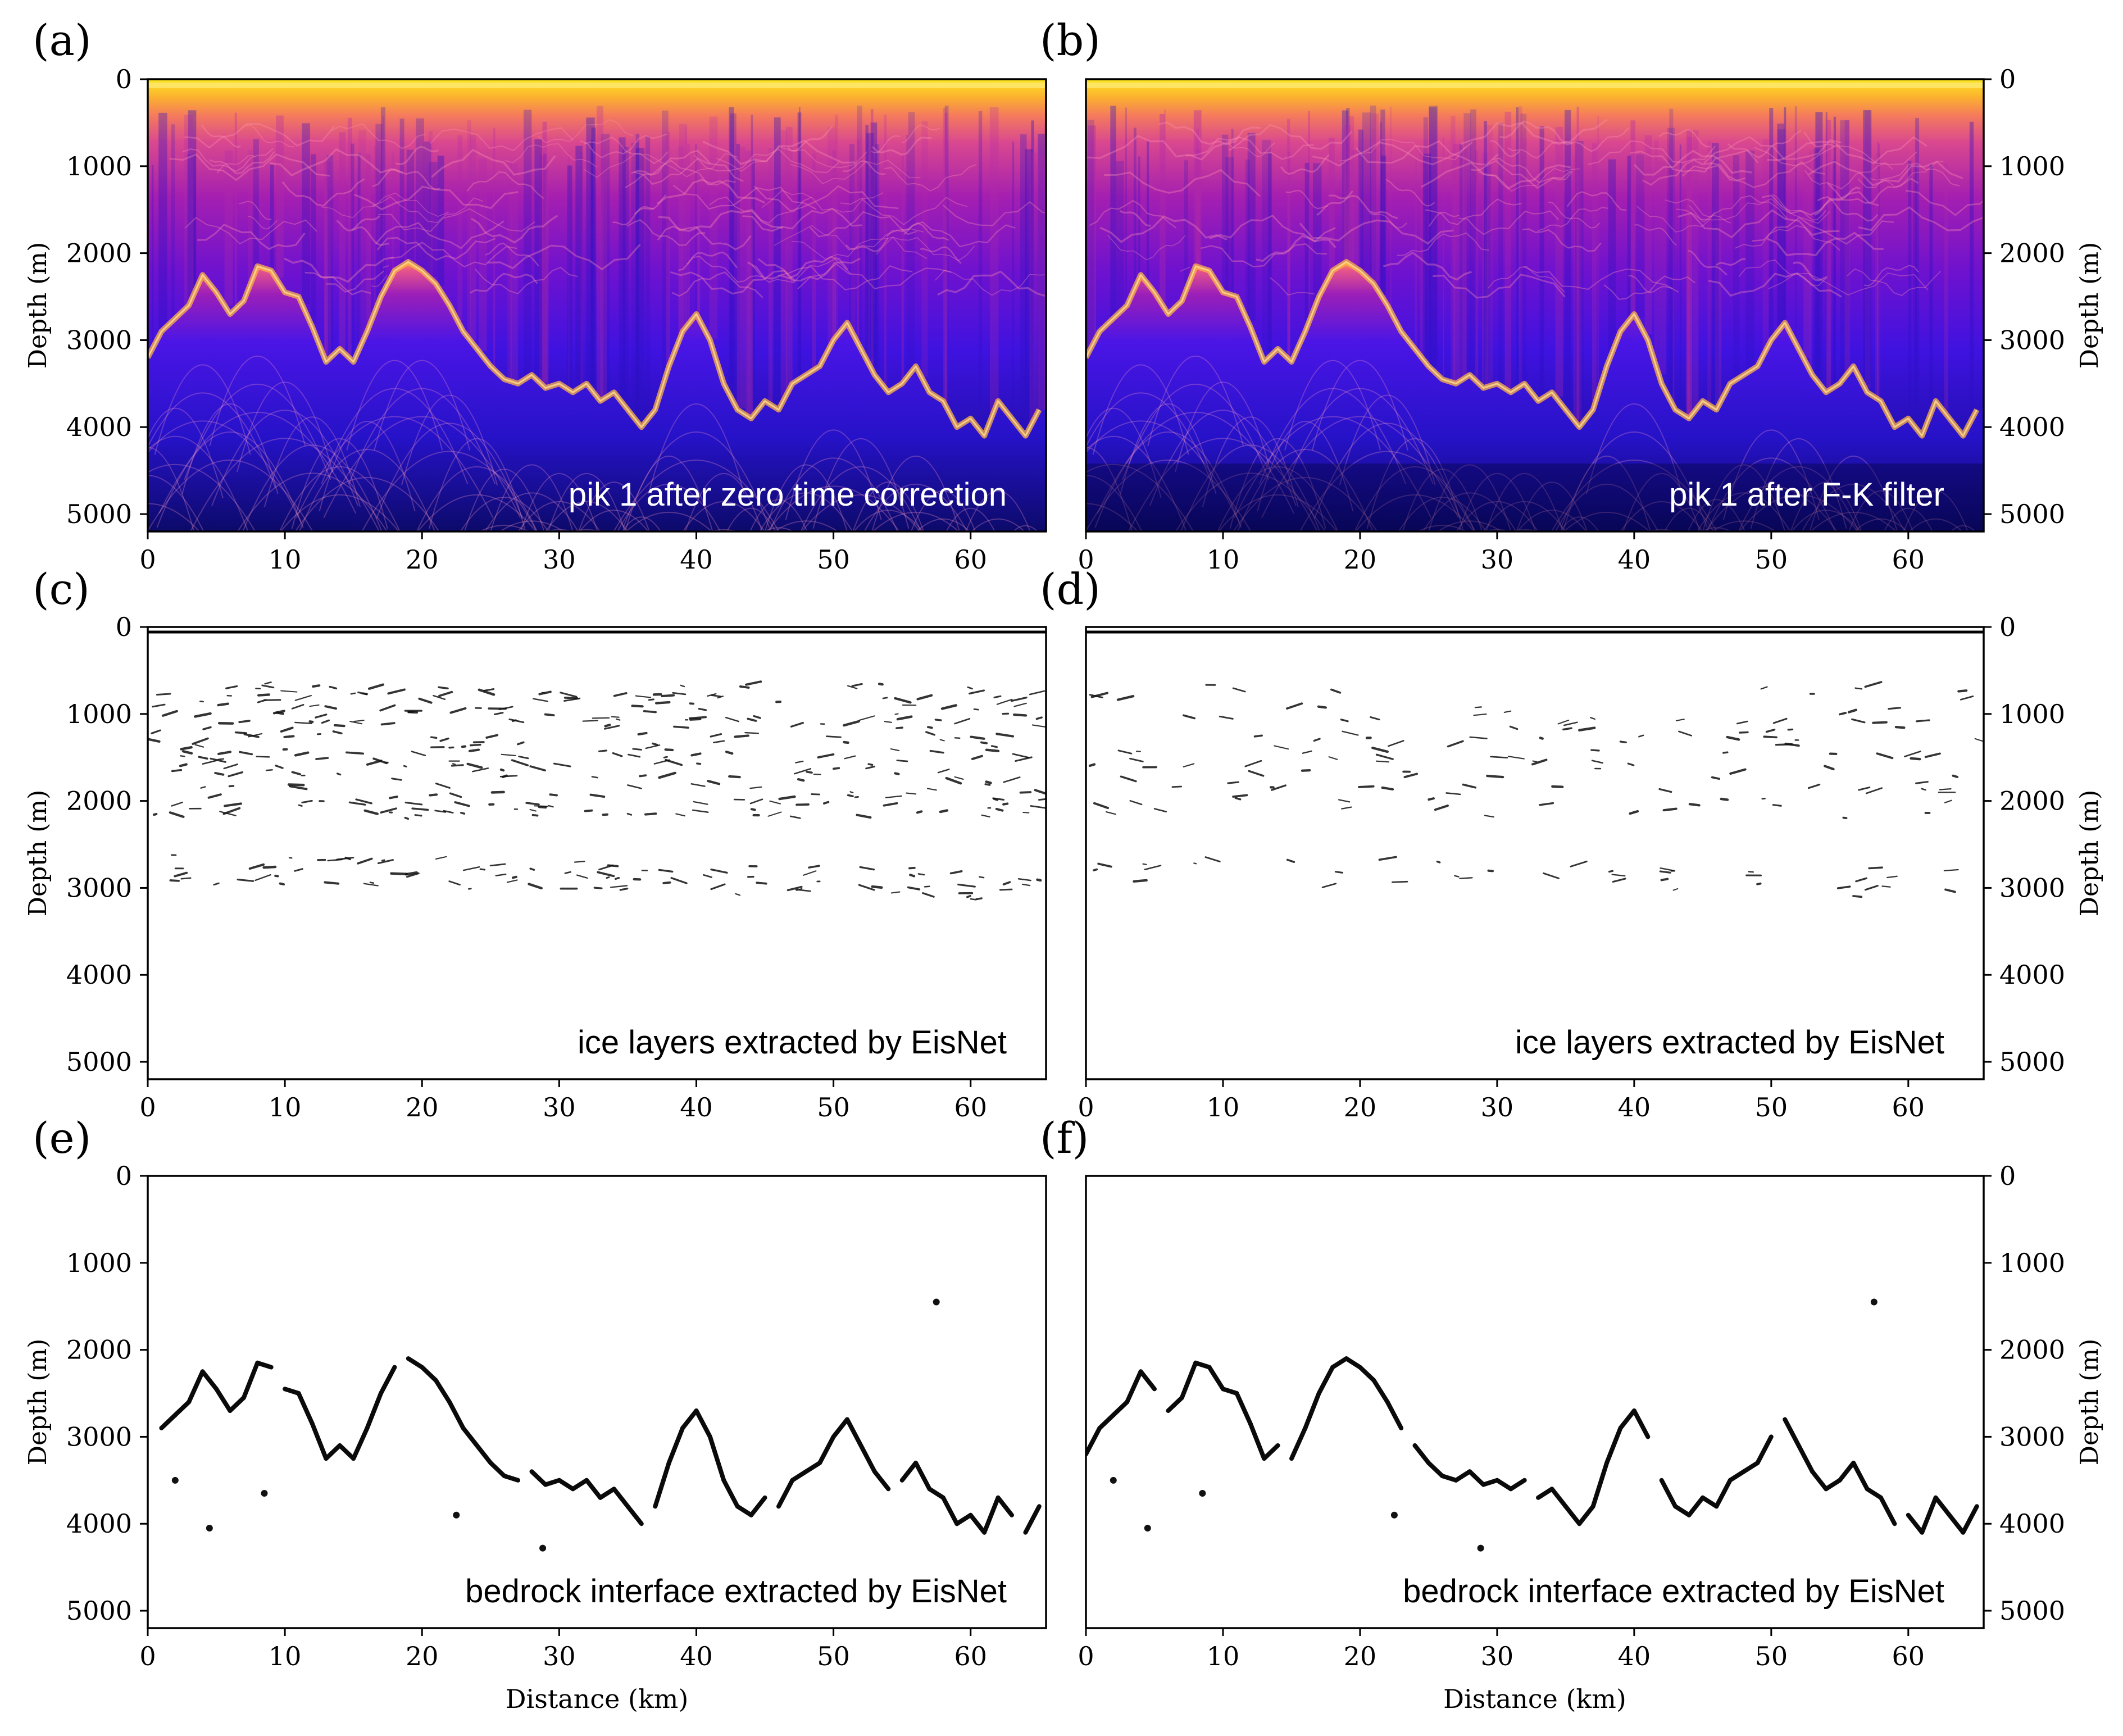 This screenshot has width=2123, height=1736. I want to click on y-tick-label: 4000, so click(99, 975).